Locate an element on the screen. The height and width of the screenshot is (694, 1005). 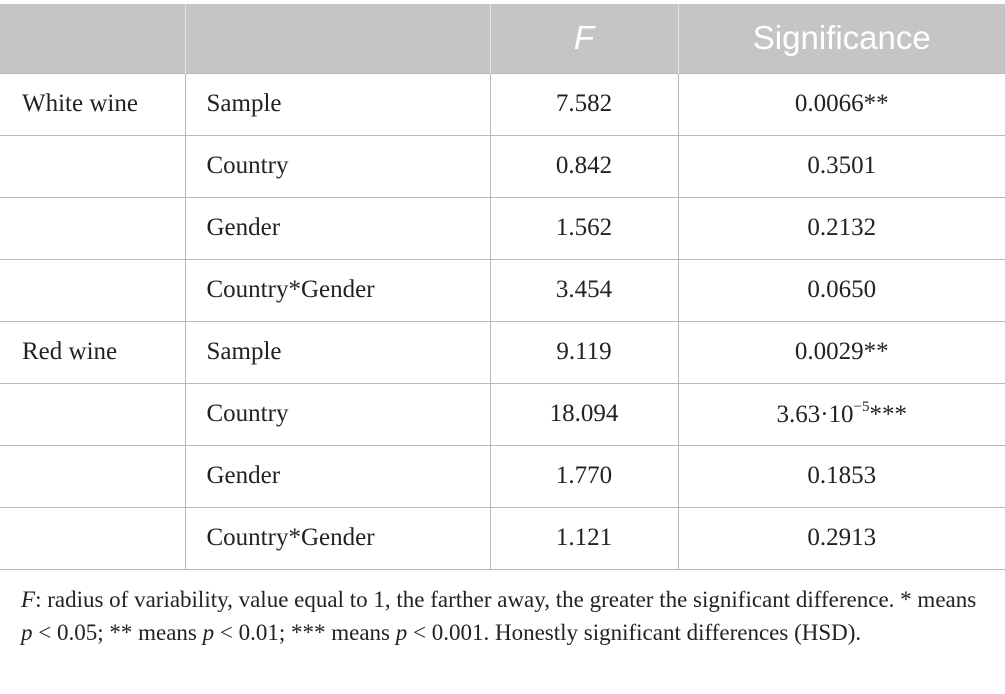
table-header-row: F Significance is located at coordinates (502, 38).